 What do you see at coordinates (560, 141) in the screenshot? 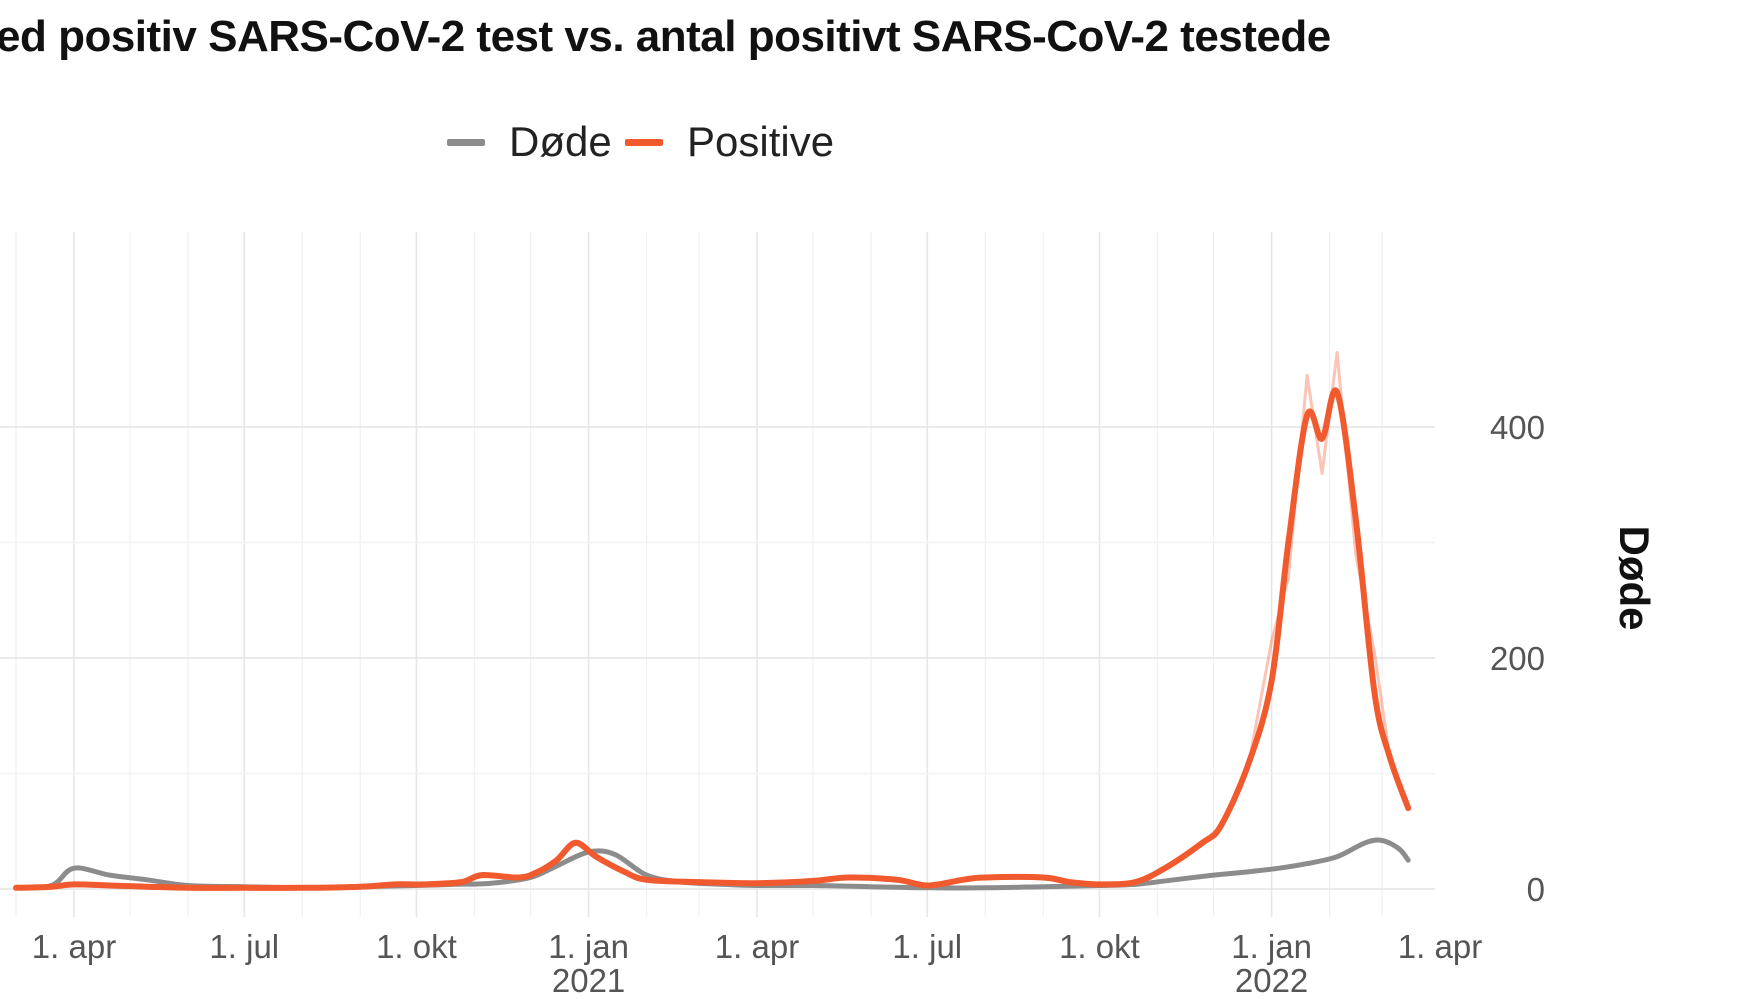
I see `legend-label-dode: Døde` at bounding box center [560, 141].